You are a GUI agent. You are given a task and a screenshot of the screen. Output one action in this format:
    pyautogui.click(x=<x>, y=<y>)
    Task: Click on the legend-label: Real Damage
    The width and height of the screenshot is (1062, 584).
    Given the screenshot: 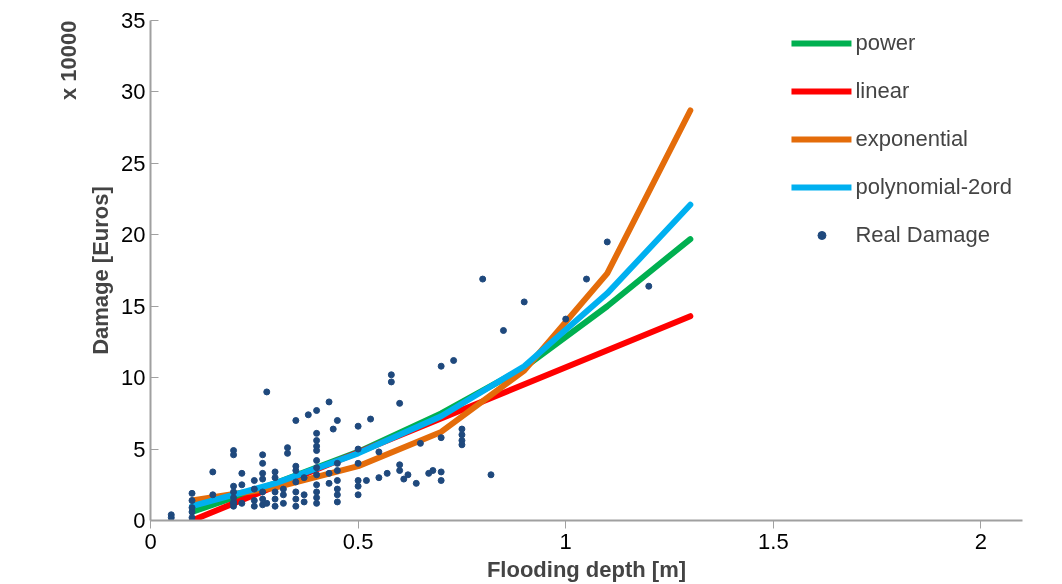 What is the action you would take?
    pyautogui.click(x=922, y=235)
    